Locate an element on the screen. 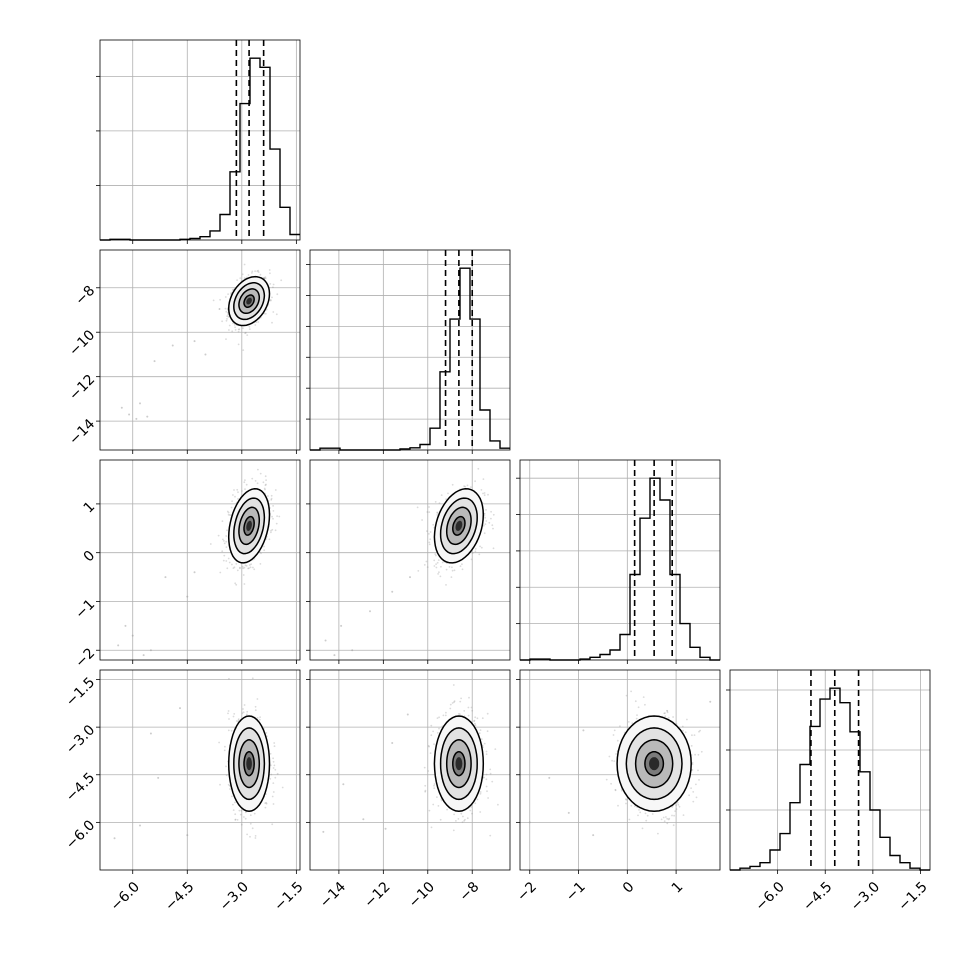 This screenshot has width=970, height=970. x-tick-label: −1 is located at coordinates (576, 892).